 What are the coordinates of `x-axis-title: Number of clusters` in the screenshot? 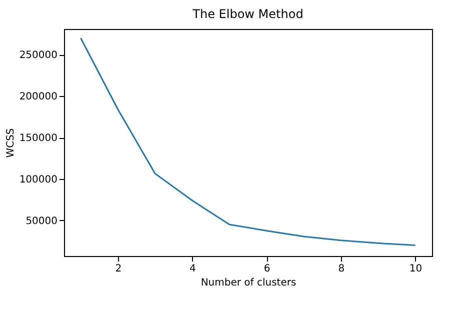 It's located at (248, 283).